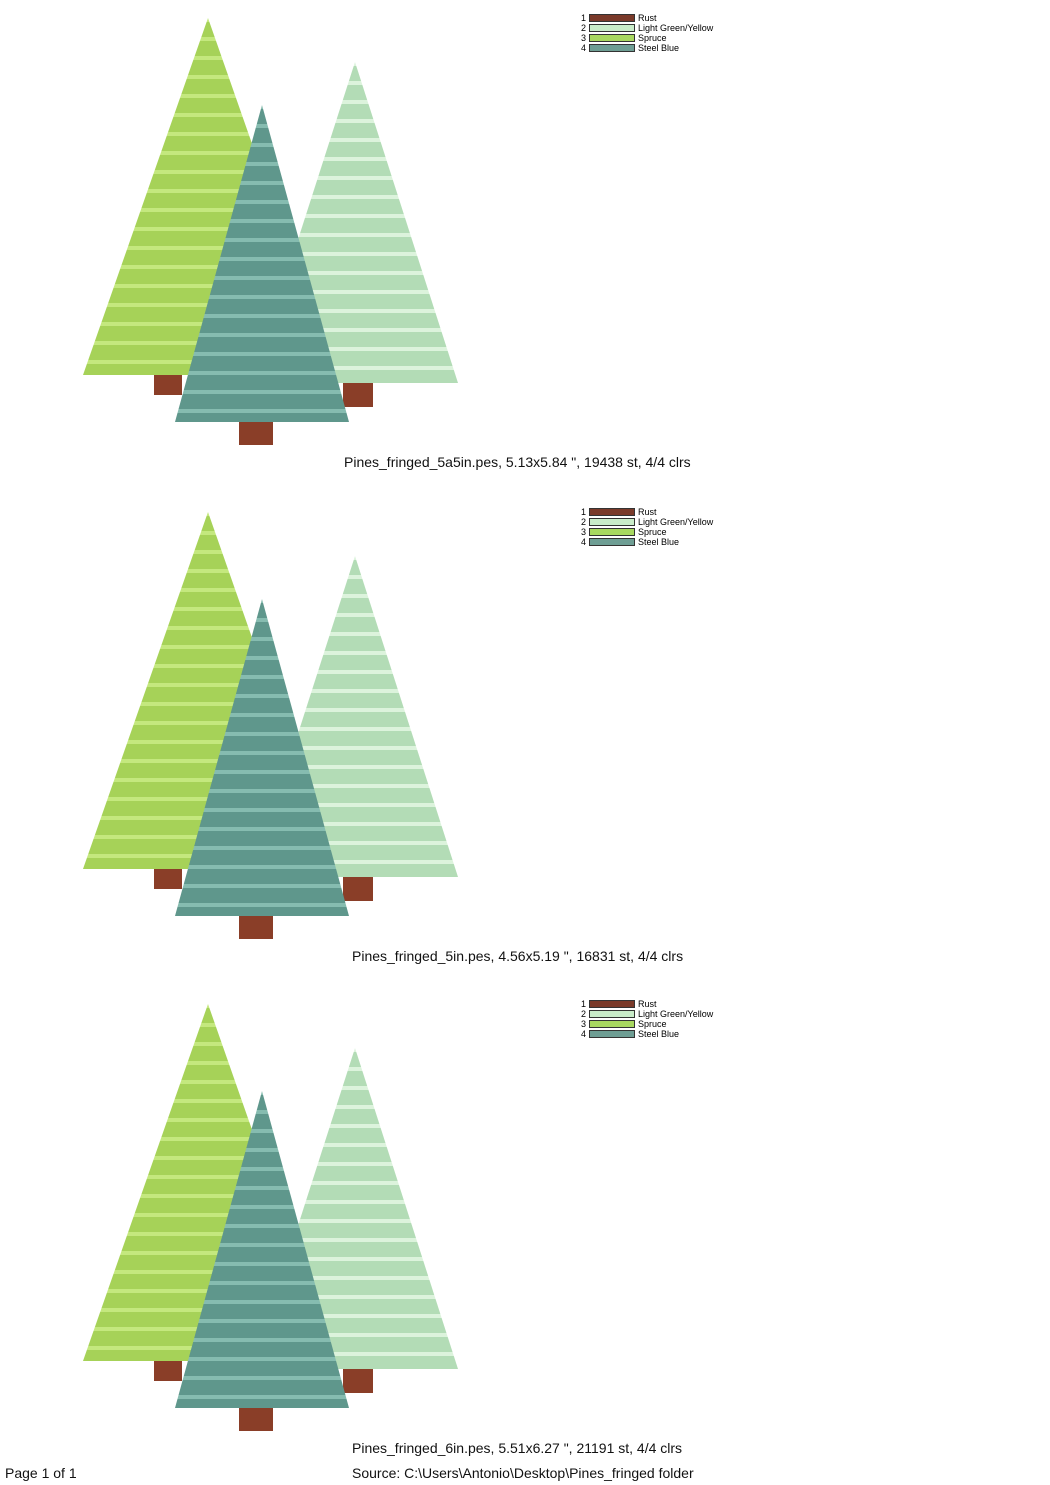 This screenshot has height=1485, width=1050. What do you see at coordinates (41, 1473) in the screenshot?
I see `page-number: Page 1 of 1` at bounding box center [41, 1473].